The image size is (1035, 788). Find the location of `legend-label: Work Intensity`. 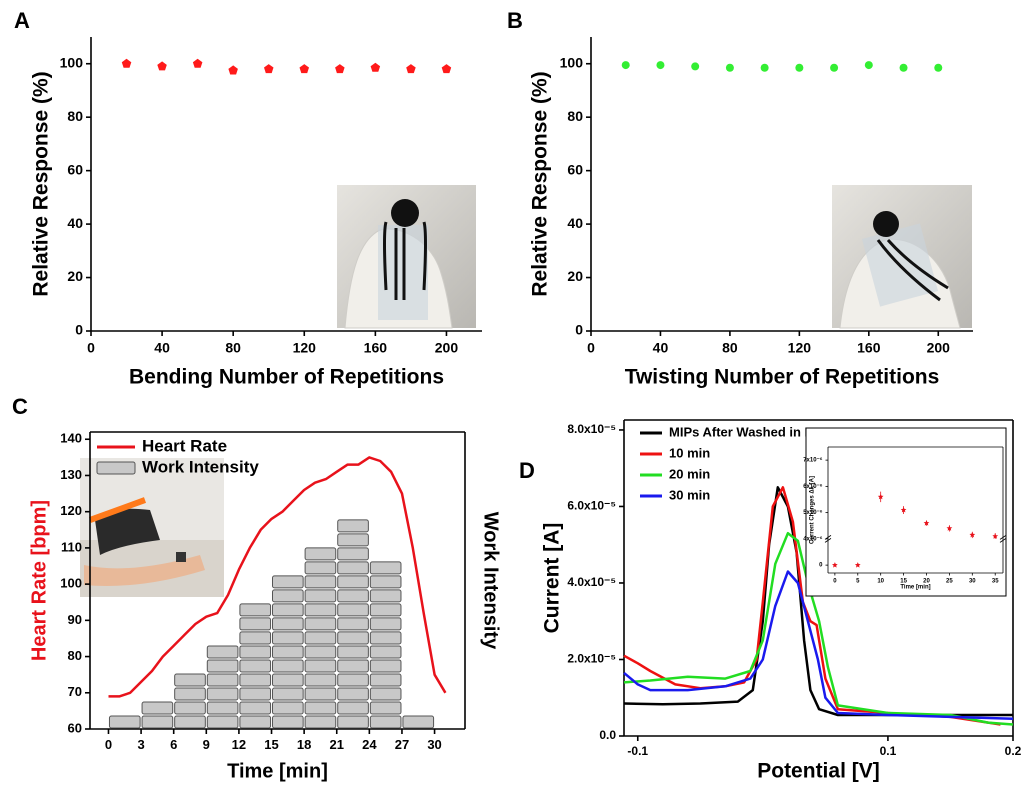

legend-label: Work Intensity is located at coordinates (200, 466).